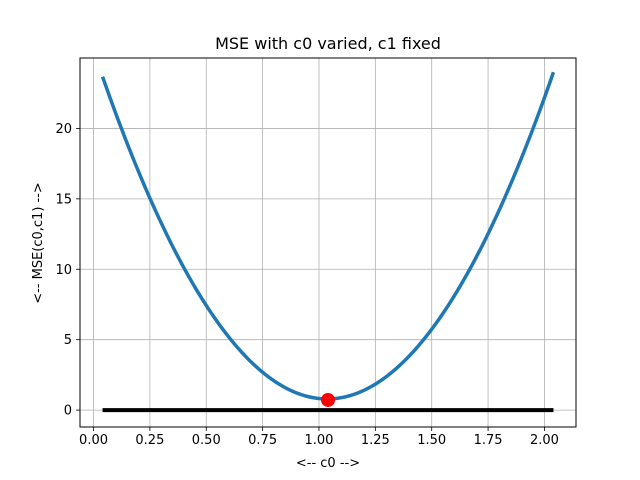 This screenshot has height=480, width=640. I want to click on x-tick-label: 1.25, so click(375, 440).